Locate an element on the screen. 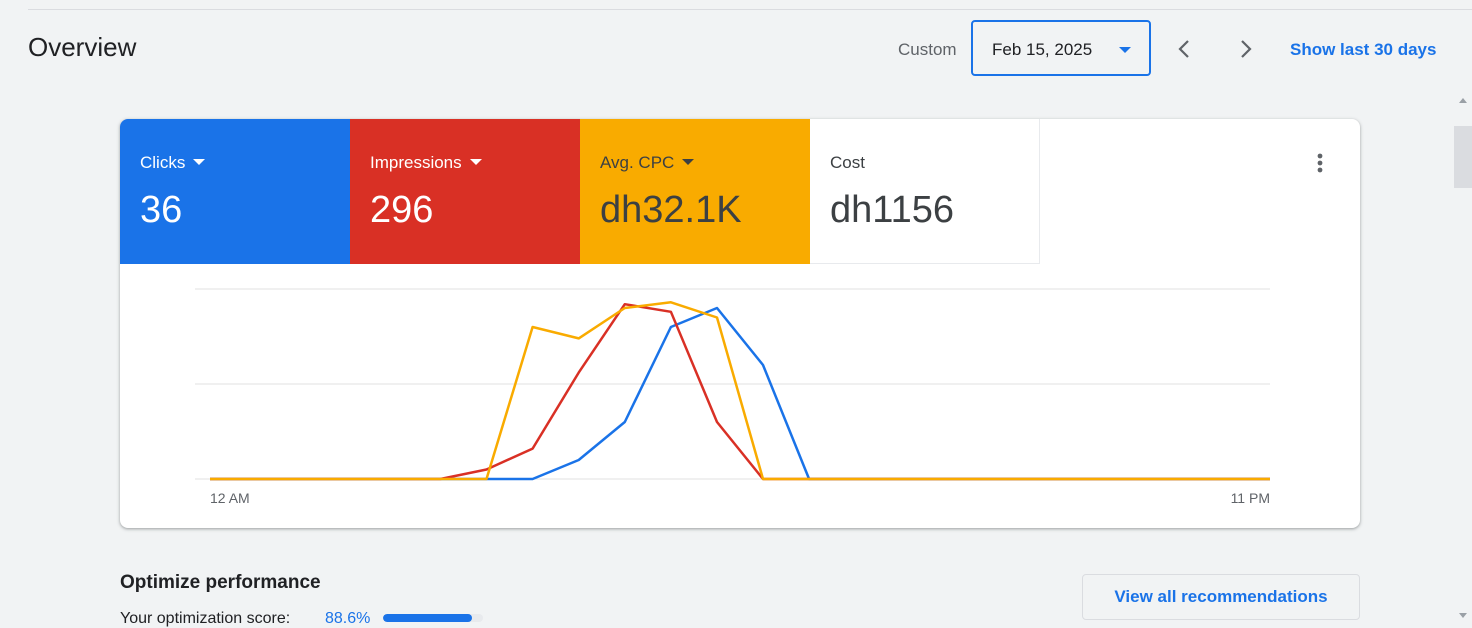  metric-tile-impressions: Impressions 296 is located at coordinates (465, 191).